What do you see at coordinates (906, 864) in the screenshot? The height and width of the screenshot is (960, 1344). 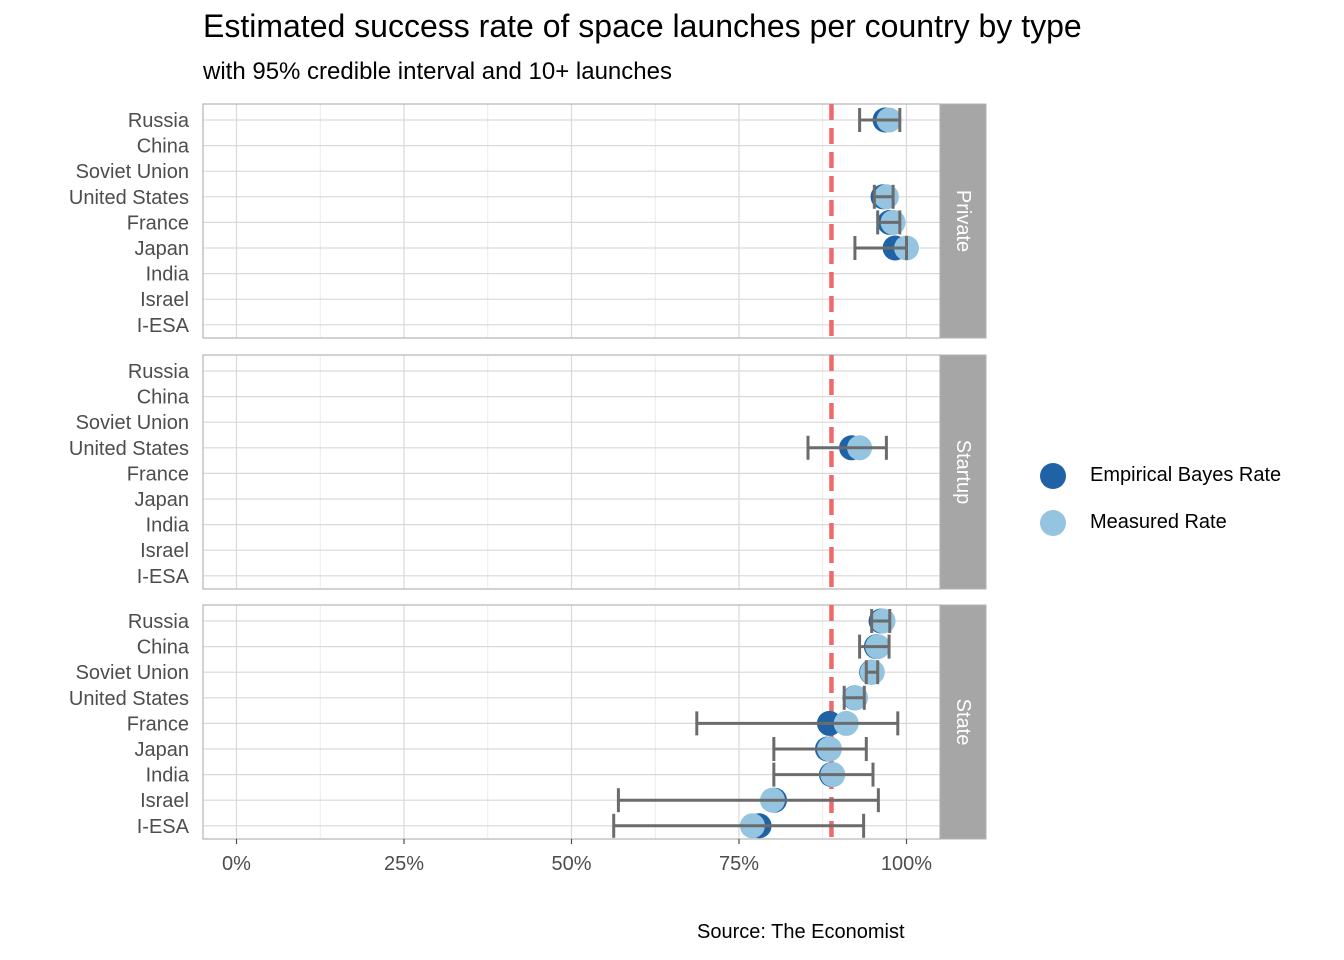 I see `x-tick-label: 100%` at bounding box center [906, 864].